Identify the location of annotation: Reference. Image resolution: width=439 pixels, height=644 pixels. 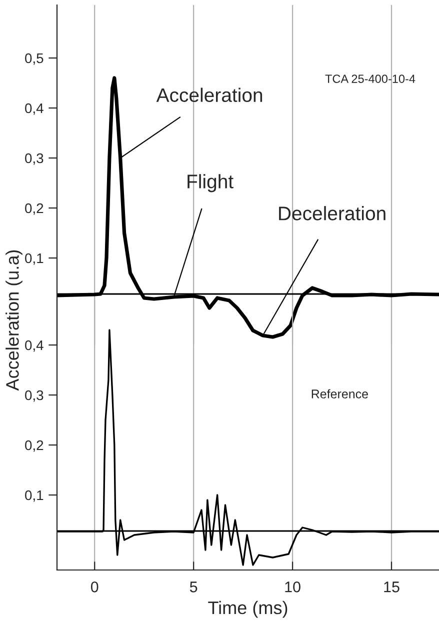
(340, 393).